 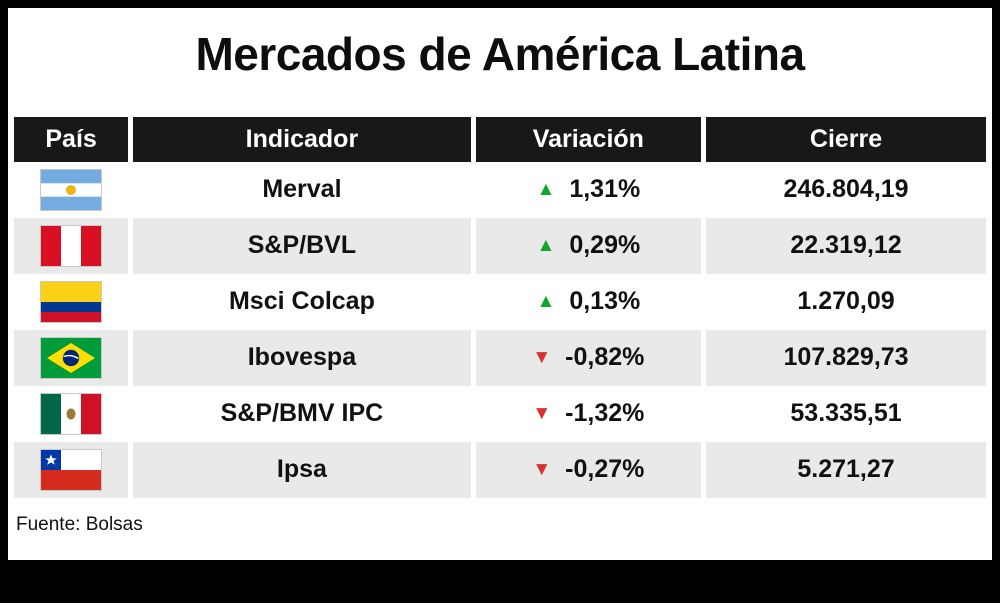 I want to click on flag-cell-brazil, so click(x=71, y=357).